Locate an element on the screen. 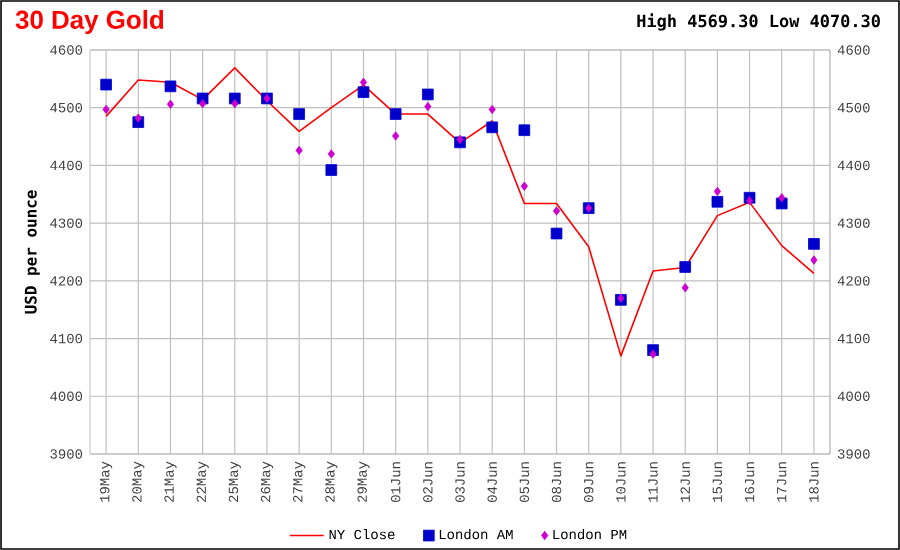  chart-title: 30 Day Gold is located at coordinates (89, 22).